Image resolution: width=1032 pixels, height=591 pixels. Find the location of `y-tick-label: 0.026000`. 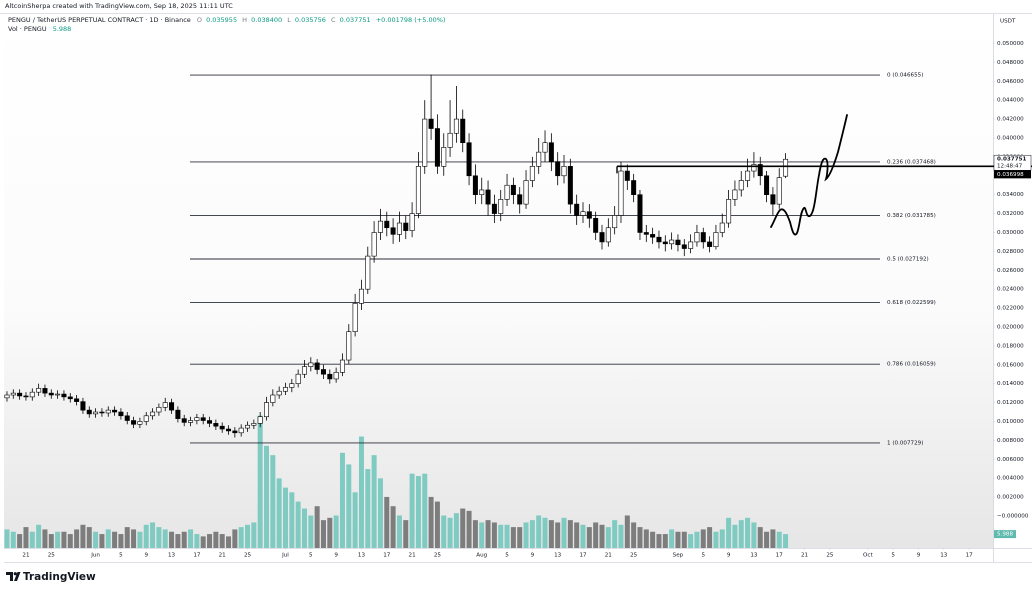

y-tick-label: 0.026000 is located at coordinates (1010, 271).